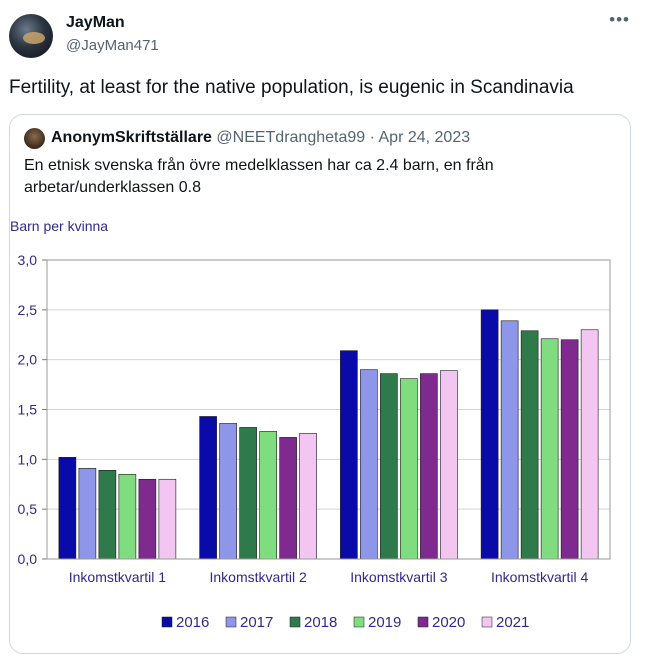 This screenshot has height=672, width=645. What do you see at coordinates (320, 622) in the screenshot?
I see `legend-label-2018: 2018` at bounding box center [320, 622].